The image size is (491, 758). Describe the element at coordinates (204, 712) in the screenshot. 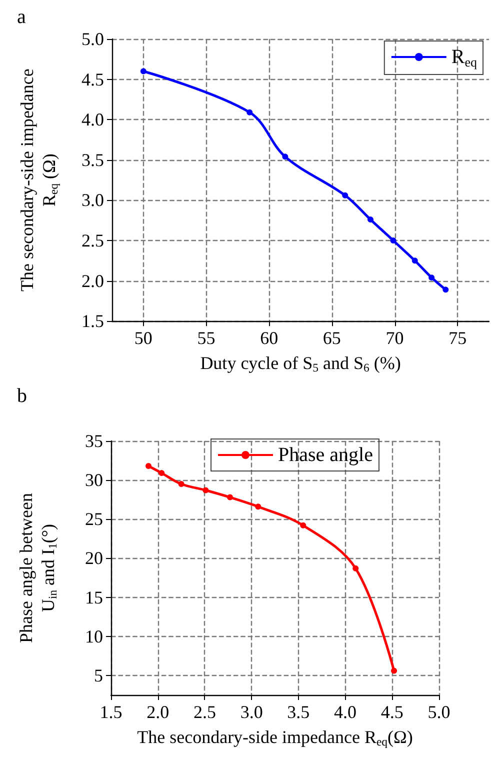

I see `x-tick-label: 2.5` at that location.